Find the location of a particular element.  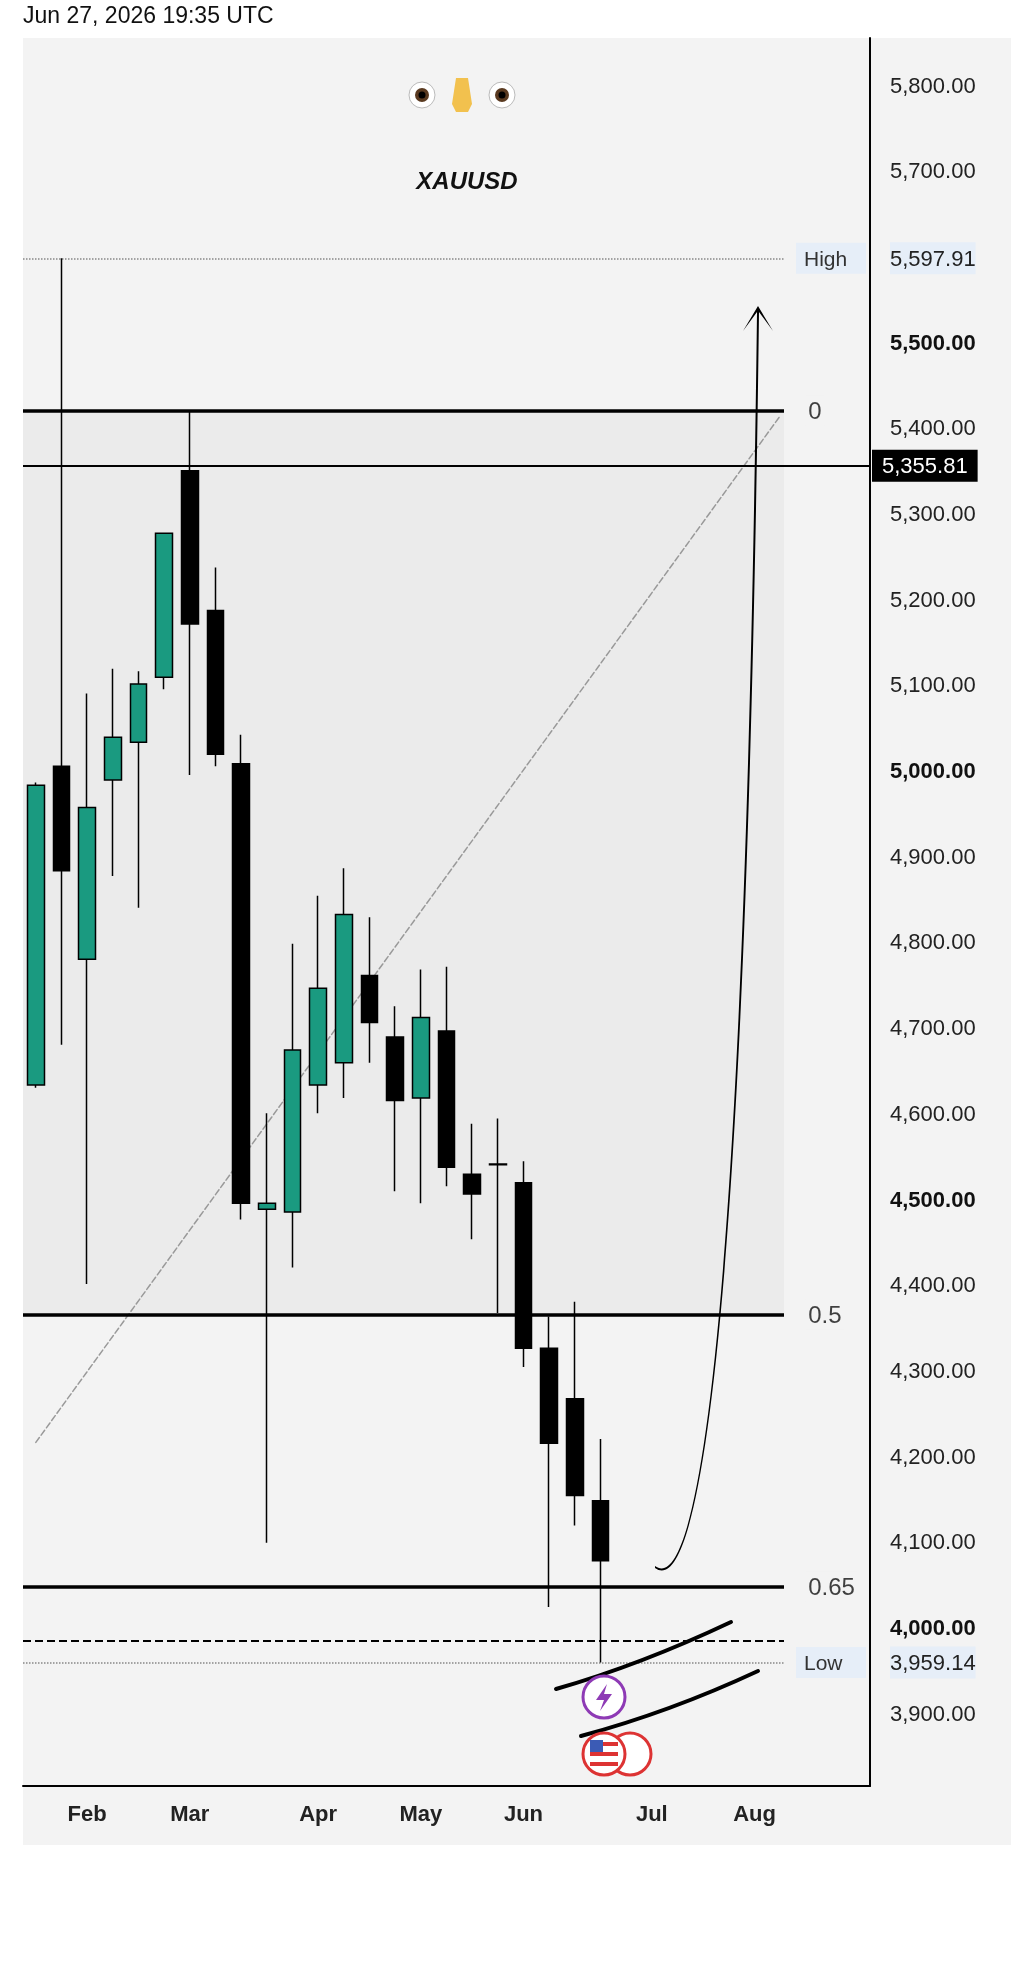

y-tick-label: 5,000.00 is located at coordinates (933, 771).